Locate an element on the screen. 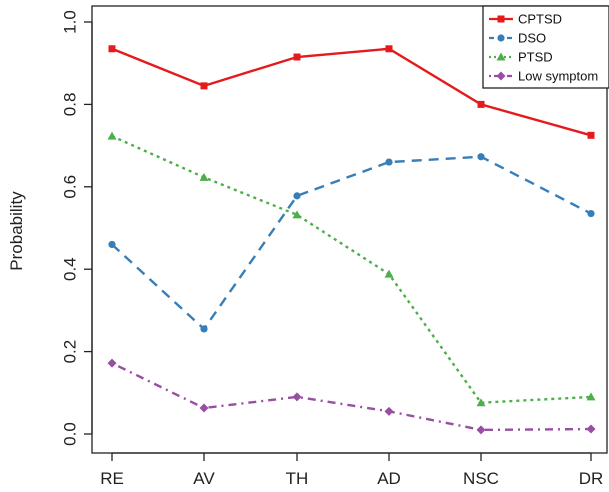 The image size is (609, 492). y-tick-label: 0.8 is located at coordinates (70, 105).